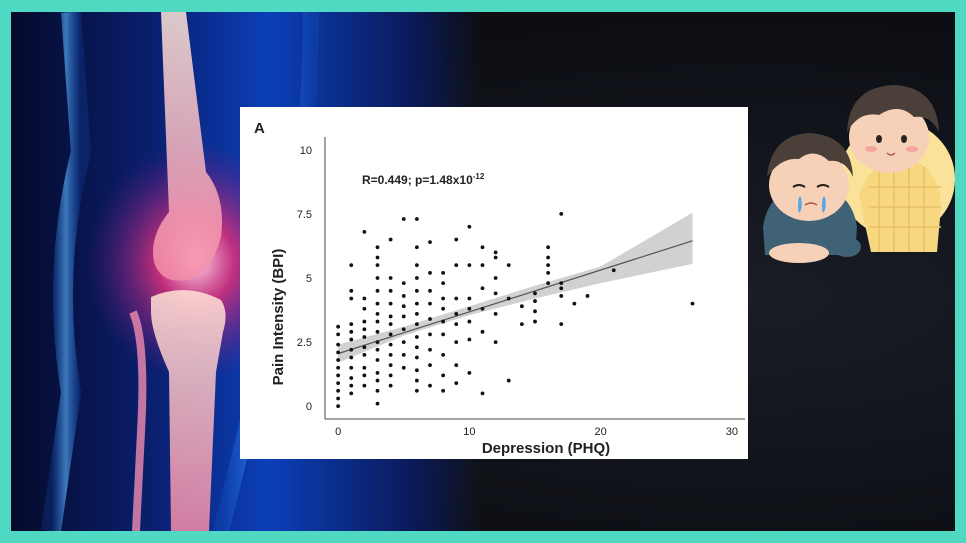 The width and height of the screenshot is (966, 543). I want to click on y-tick-label: 5, so click(309, 279).